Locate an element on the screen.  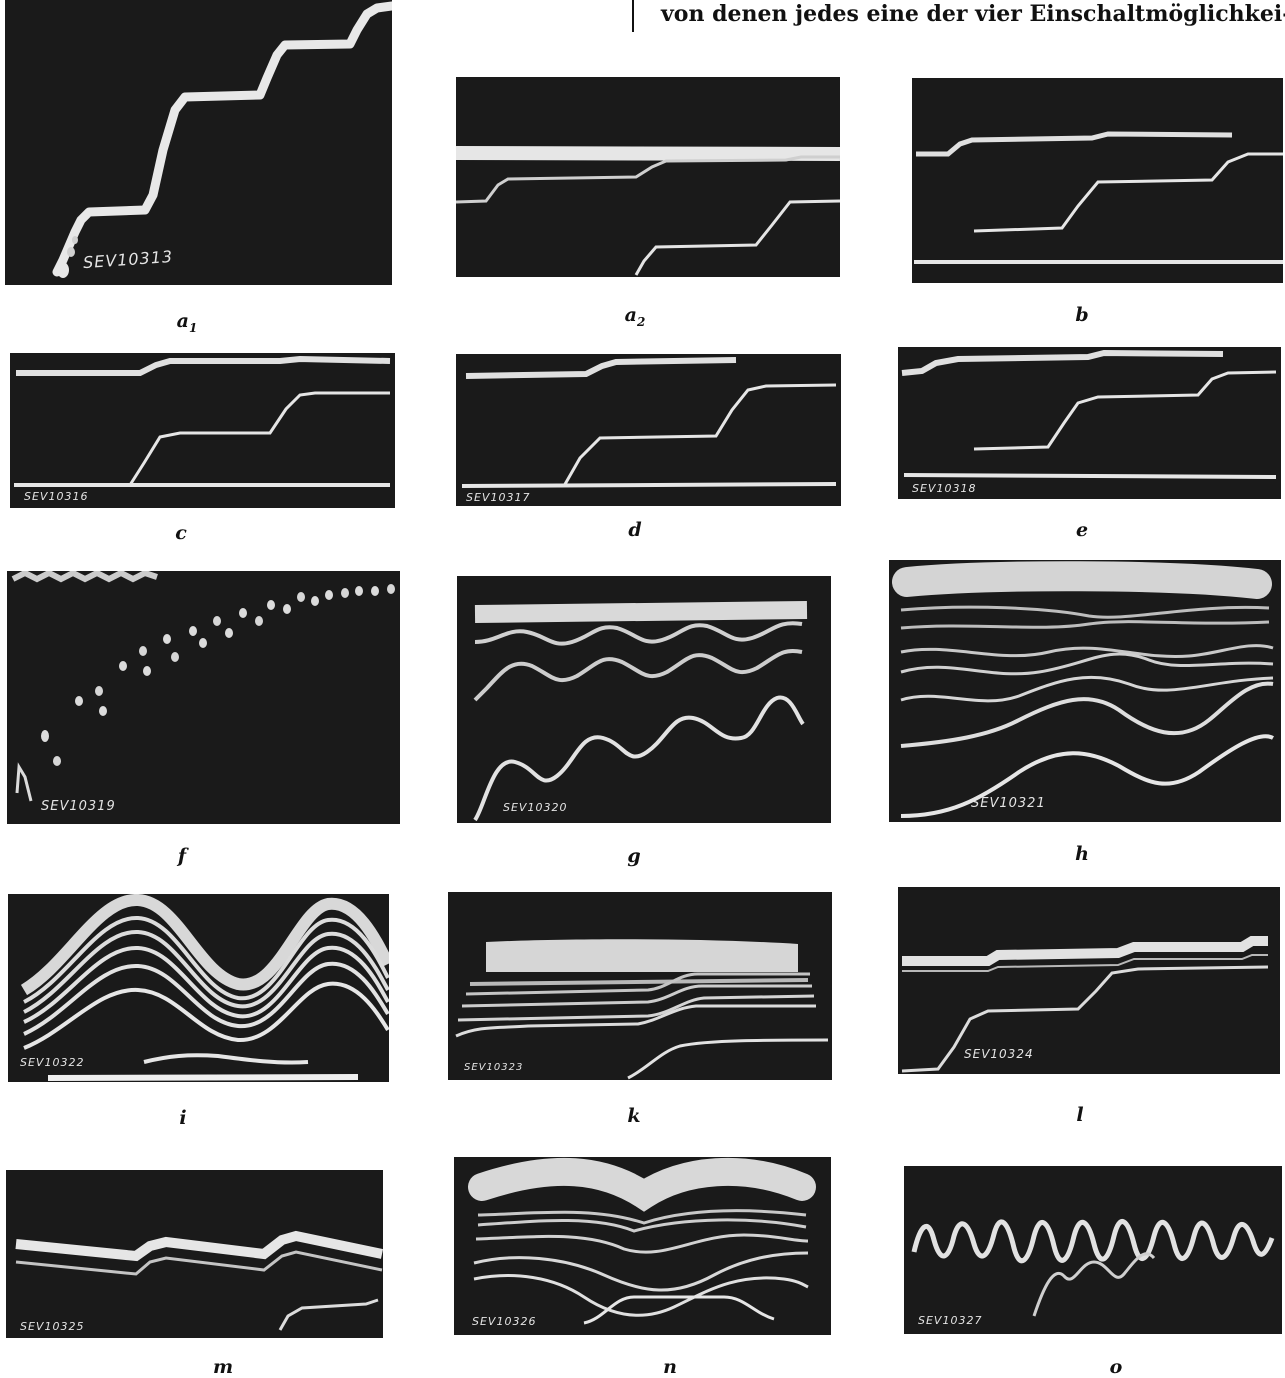
column-rule is located at coordinates (633, 16).